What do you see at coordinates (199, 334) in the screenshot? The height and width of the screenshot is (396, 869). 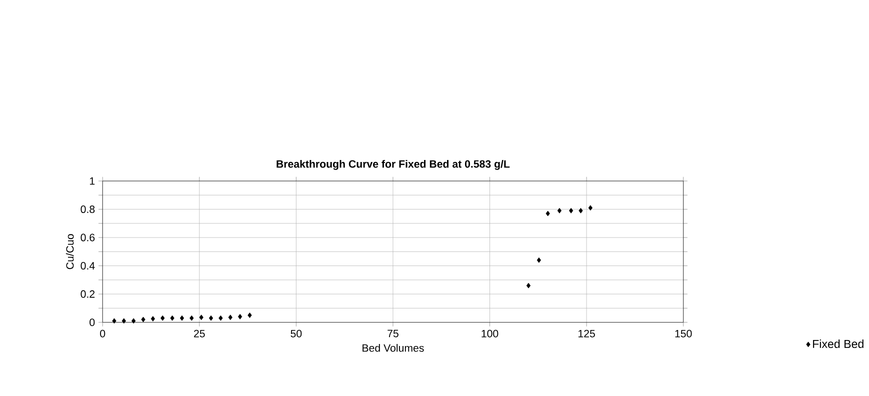 I see `x-tick-label: 25` at bounding box center [199, 334].